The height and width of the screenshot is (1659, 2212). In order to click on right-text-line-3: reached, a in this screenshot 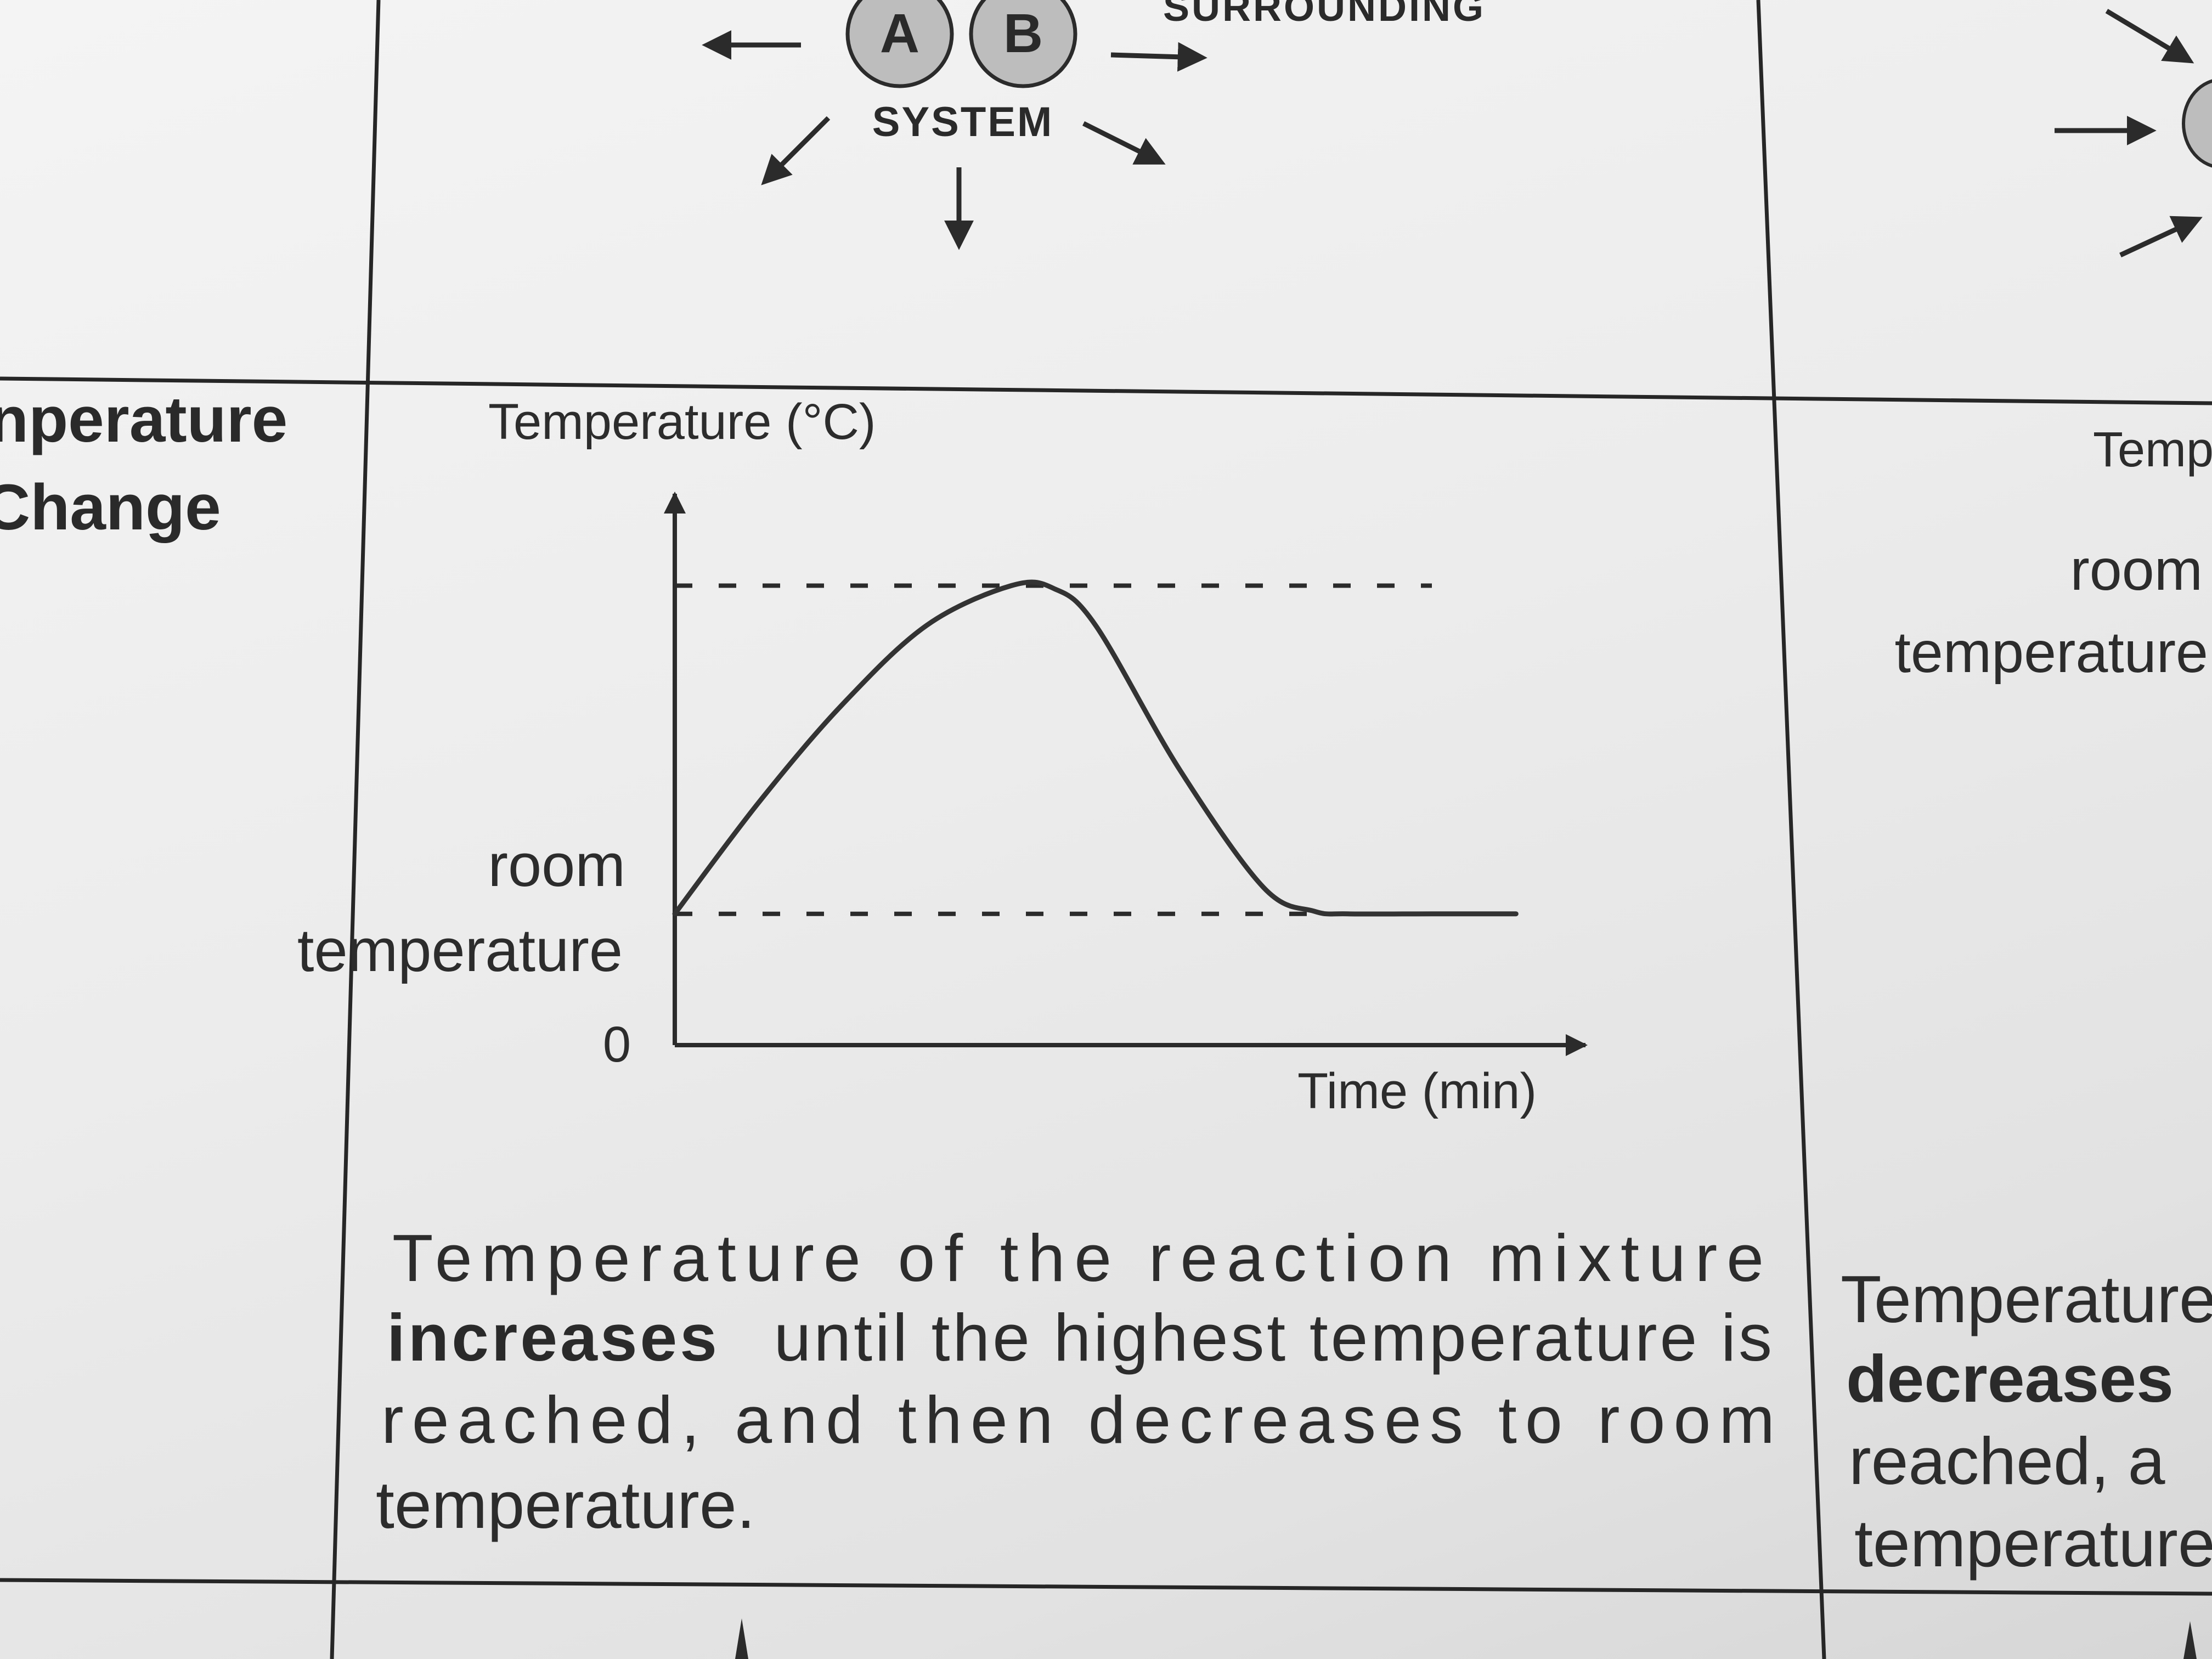, I will do `click(2007, 1461)`.